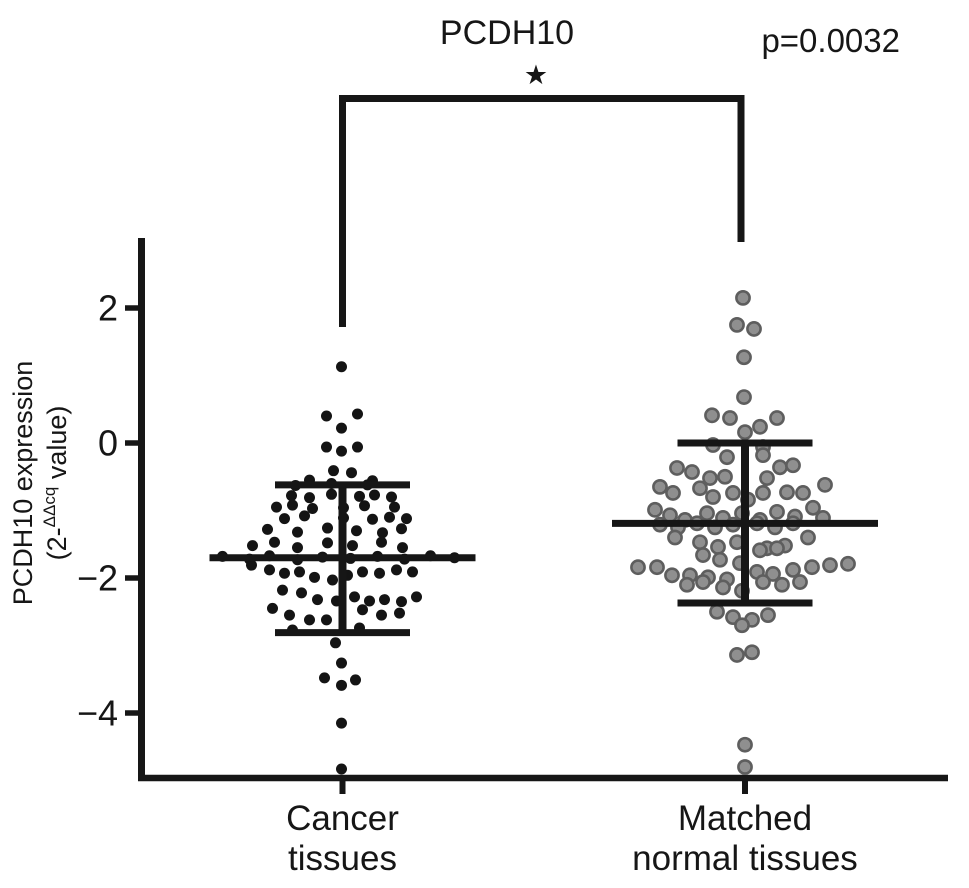 This screenshot has height=888, width=969. I want to click on y-axis-label-superscript: ΔΔcq, so click(49, 507).